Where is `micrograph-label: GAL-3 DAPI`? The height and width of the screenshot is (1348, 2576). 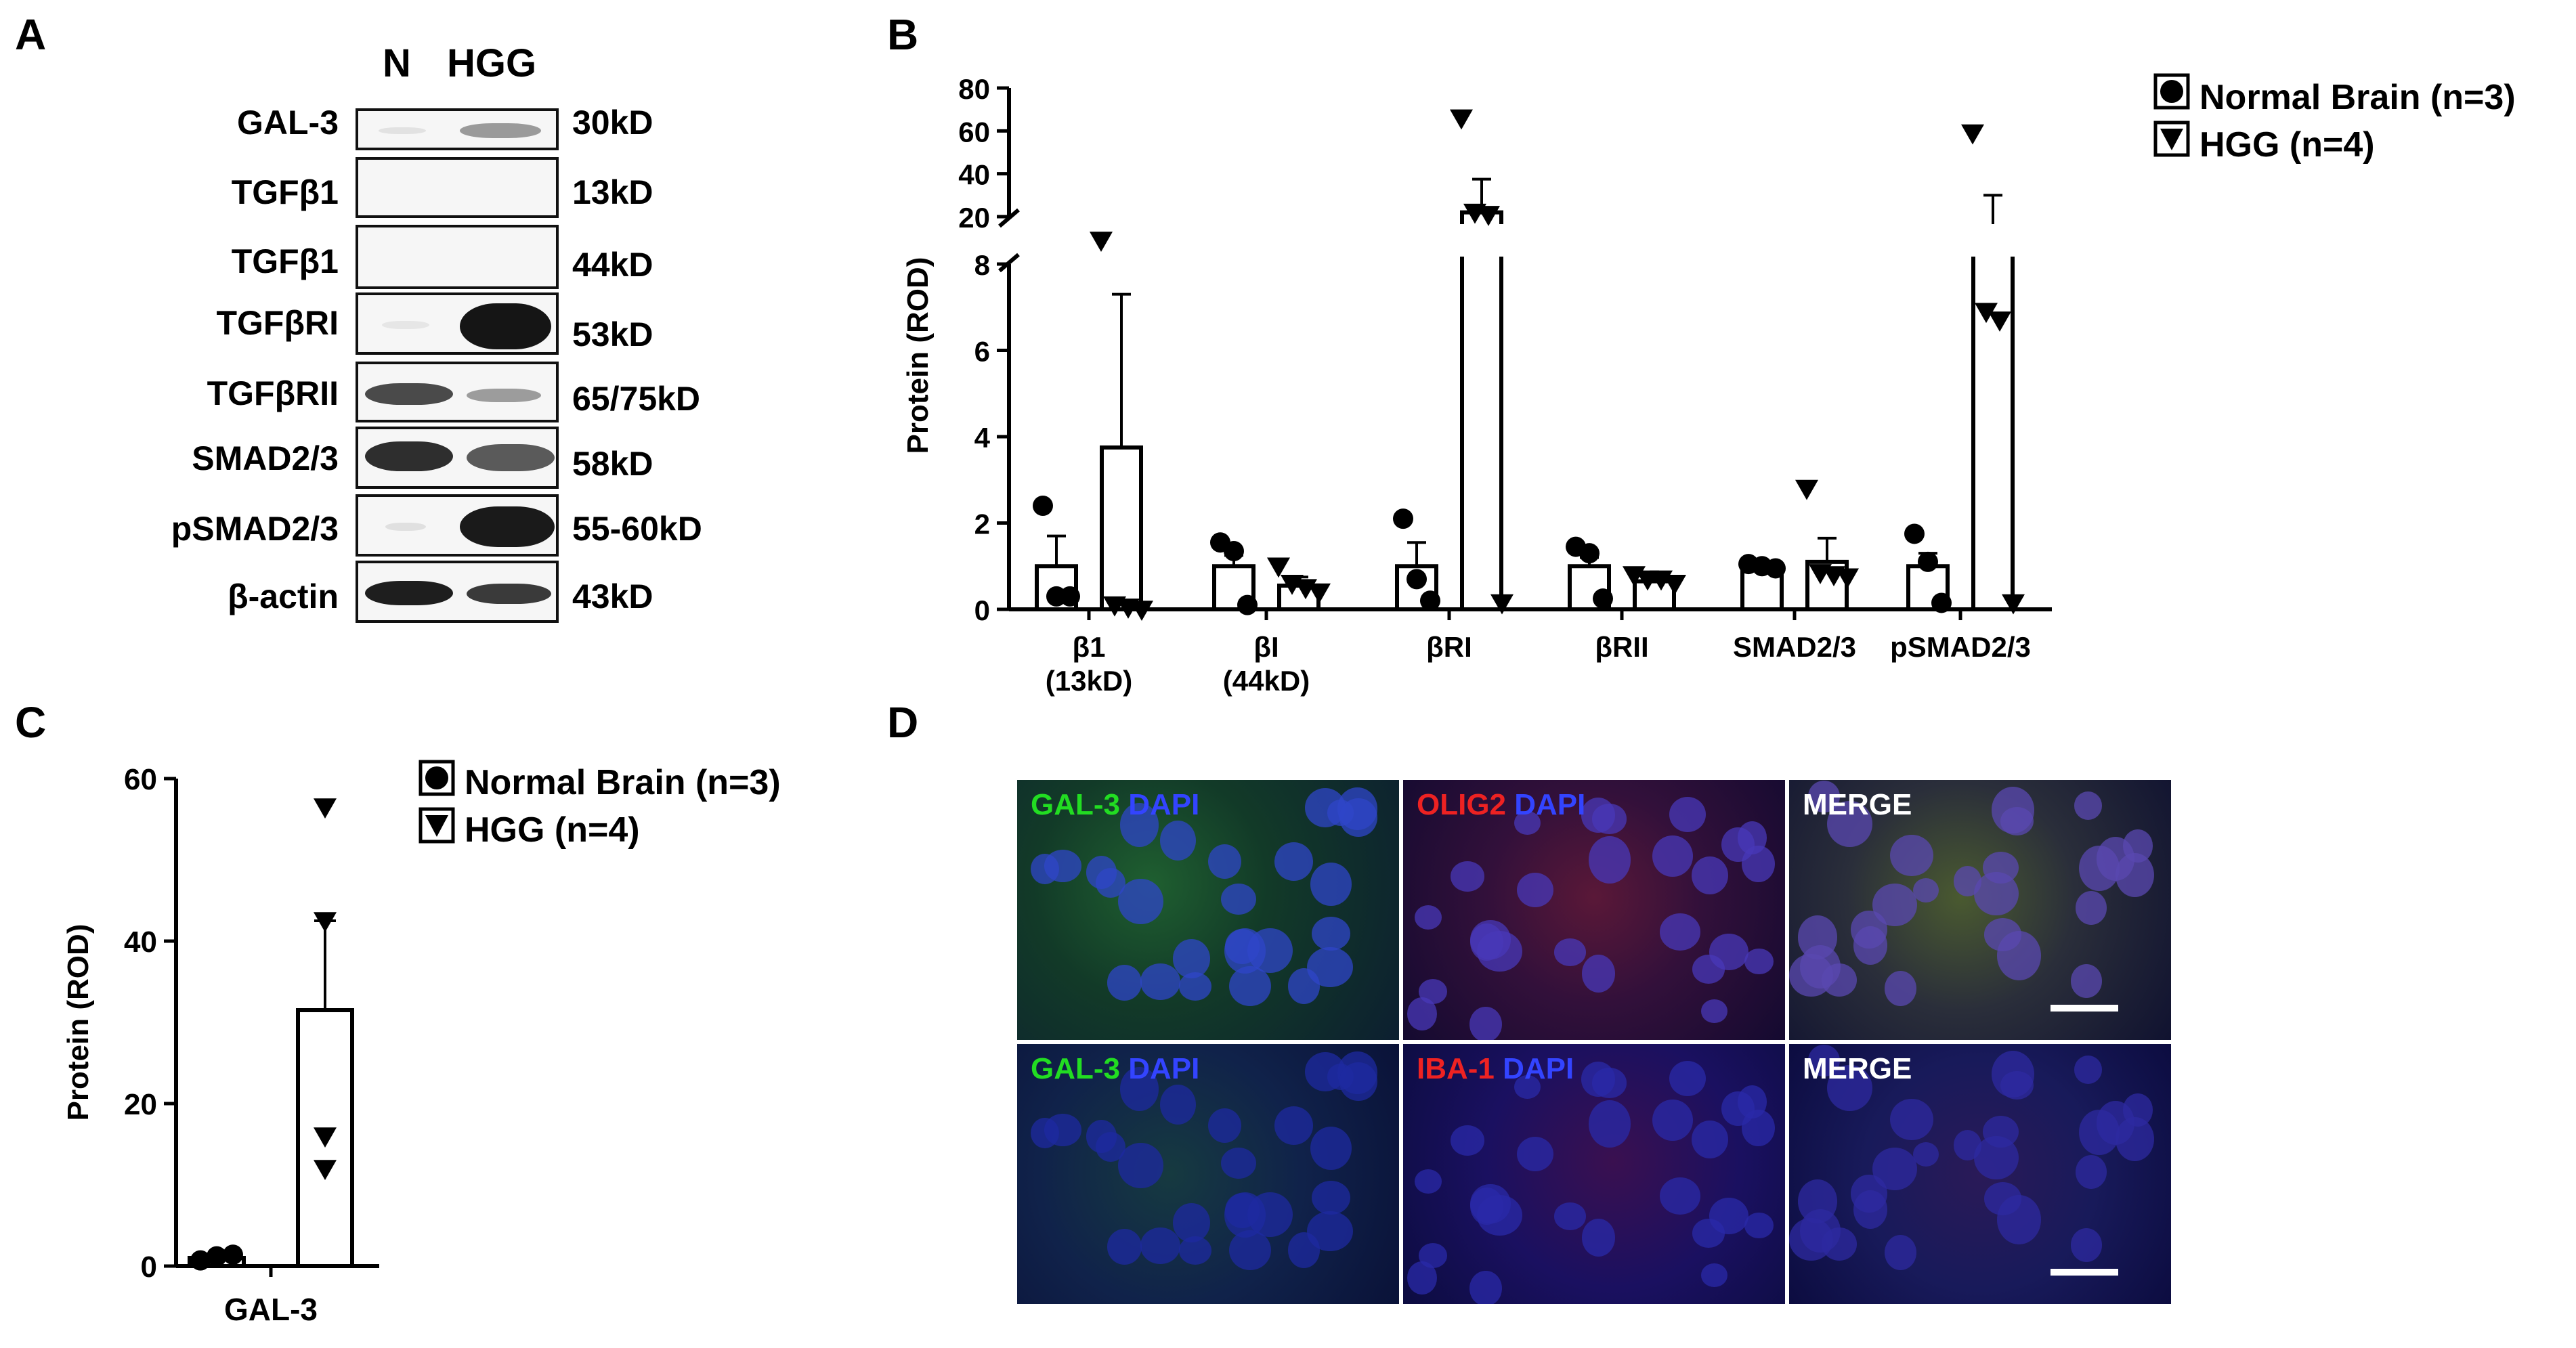
micrograph-label: GAL-3 DAPI is located at coordinates (1115, 1069).